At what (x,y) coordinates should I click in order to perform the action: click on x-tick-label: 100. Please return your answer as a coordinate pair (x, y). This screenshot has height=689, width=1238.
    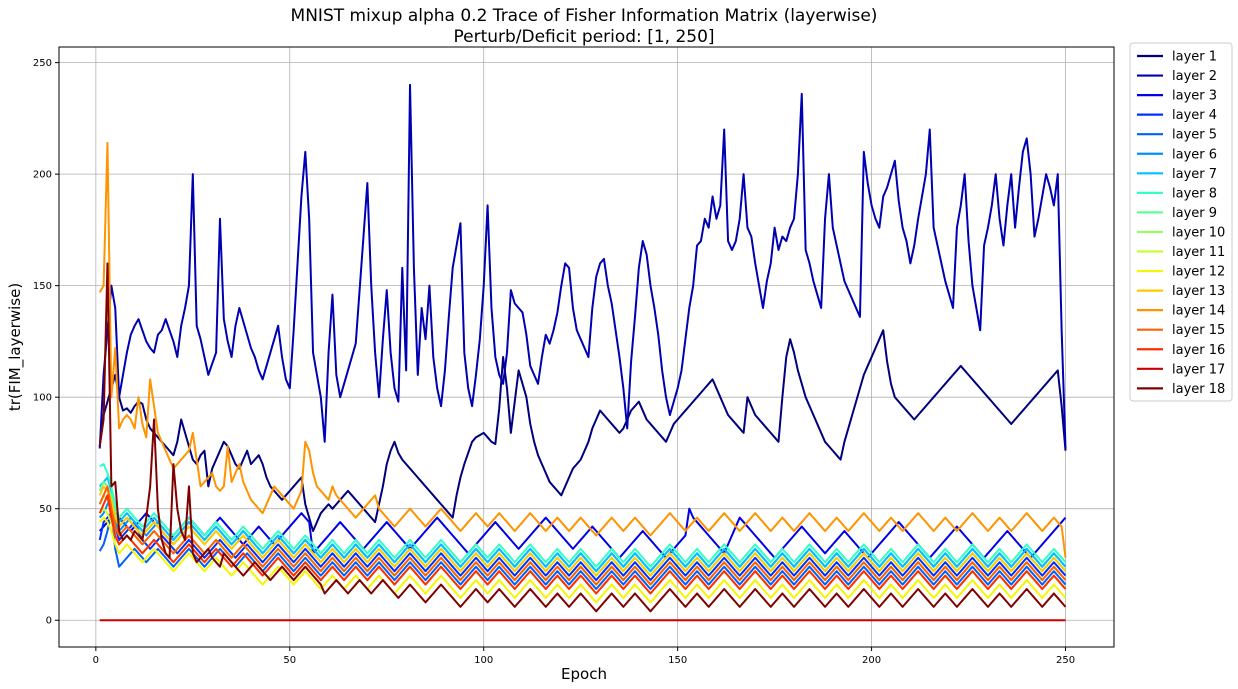
    Looking at the image, I should click on (483, 660).